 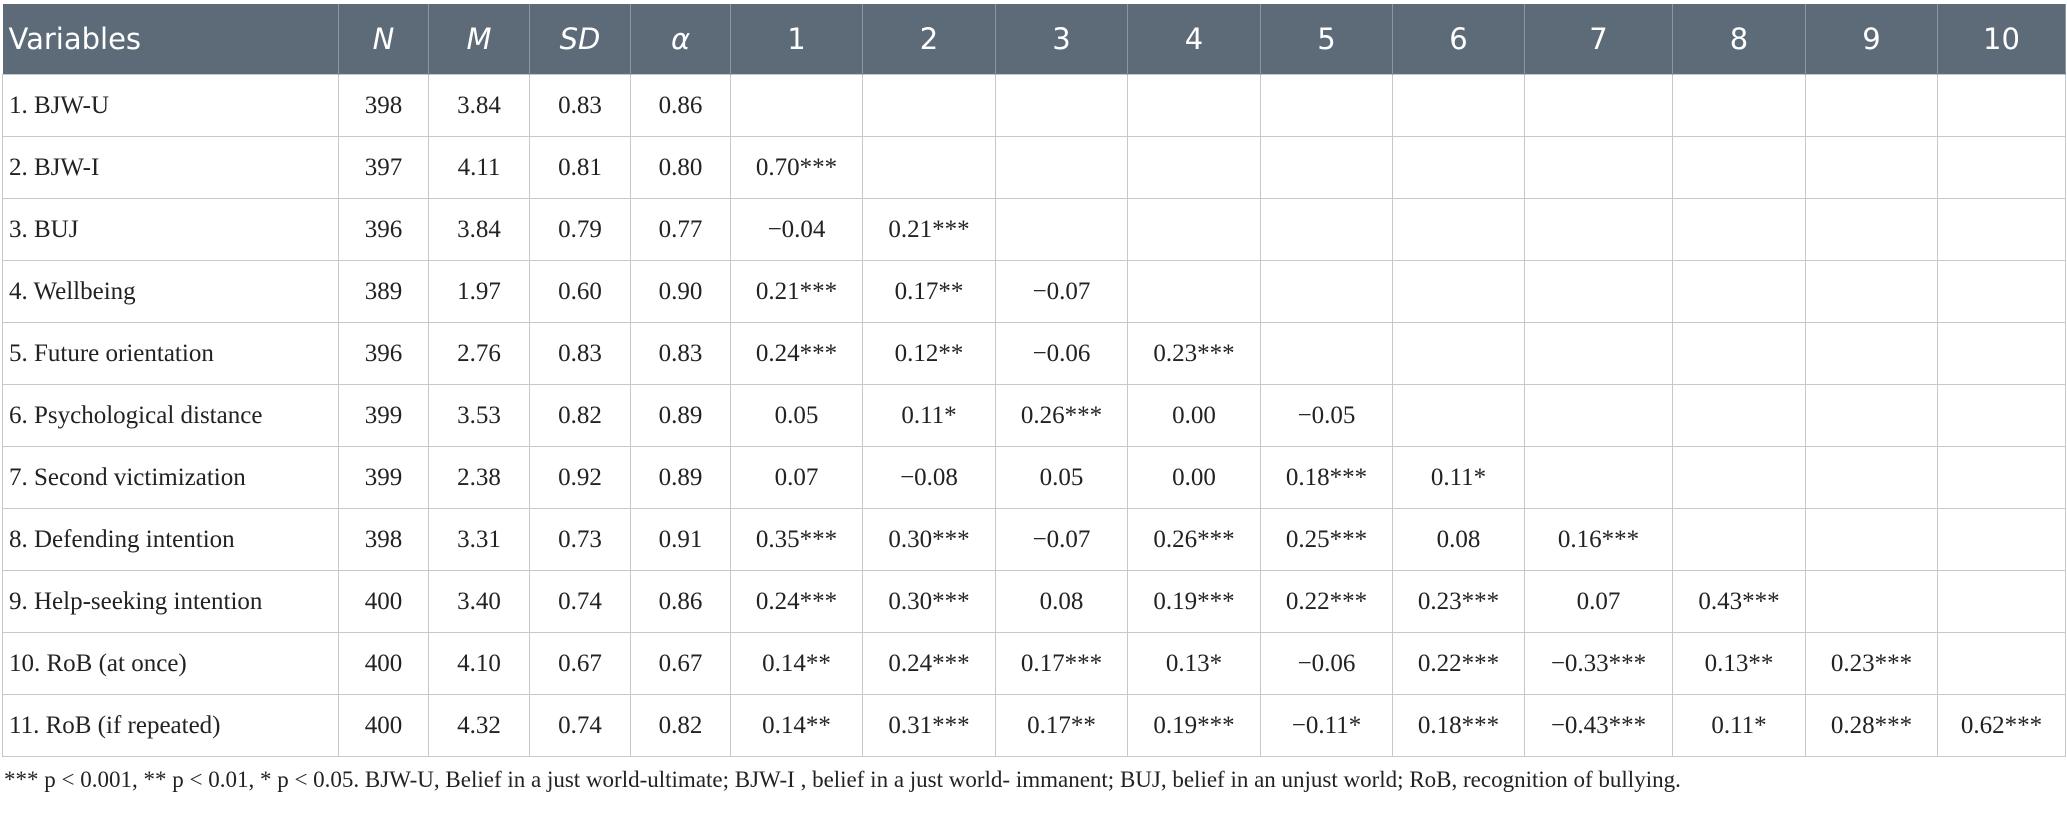 What do you see at coordinates (1598, 725) in the screenshot?
I see `table-cell: −0.43***` at bounding box center [1598, 725].